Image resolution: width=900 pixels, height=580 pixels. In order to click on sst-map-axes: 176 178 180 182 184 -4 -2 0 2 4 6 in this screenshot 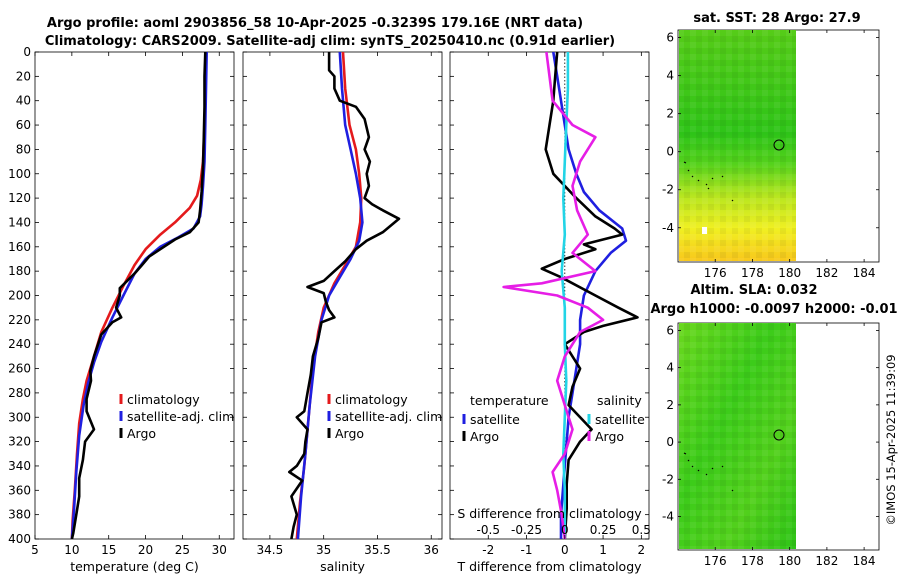, I will do `click(770, 155)`.